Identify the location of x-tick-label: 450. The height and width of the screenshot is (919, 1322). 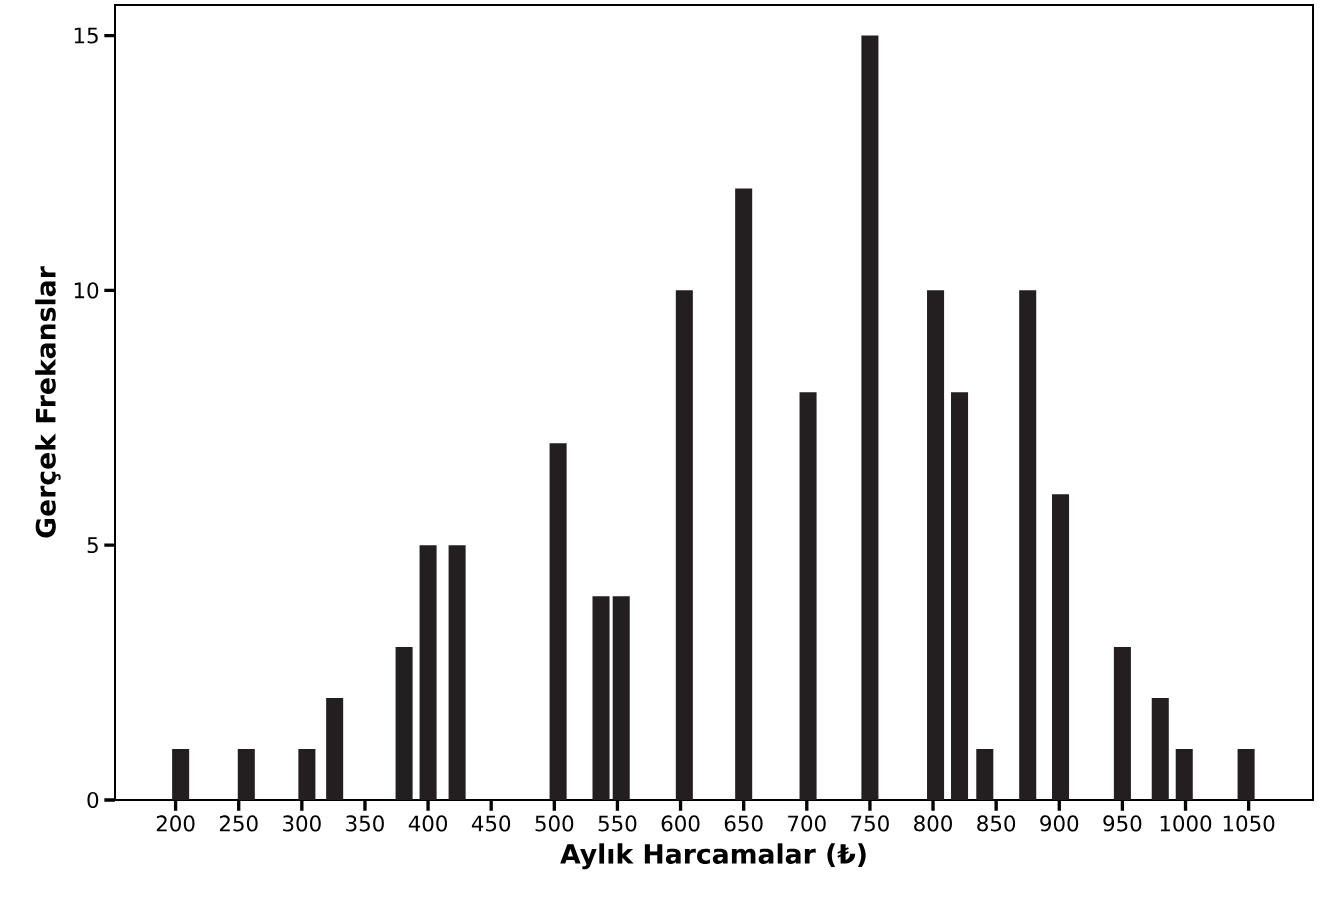
(491, 823).